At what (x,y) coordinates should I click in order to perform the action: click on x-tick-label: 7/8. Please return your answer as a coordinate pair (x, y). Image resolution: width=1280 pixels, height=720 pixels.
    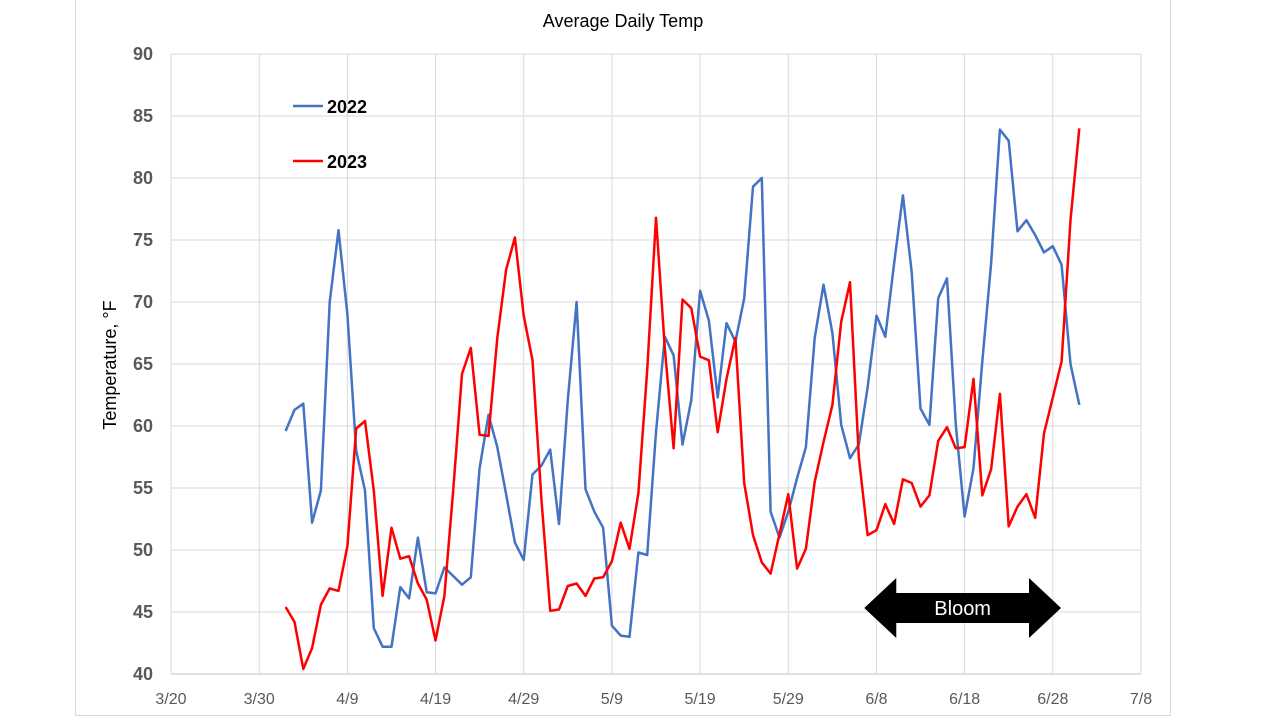
    Looking at the image, I should click on (1141, 699).